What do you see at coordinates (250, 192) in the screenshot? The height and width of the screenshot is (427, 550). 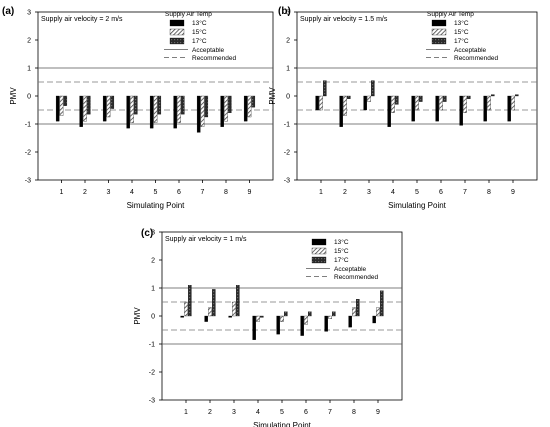 I see `x-tick-label: 9` at bounding box center [250, 192].